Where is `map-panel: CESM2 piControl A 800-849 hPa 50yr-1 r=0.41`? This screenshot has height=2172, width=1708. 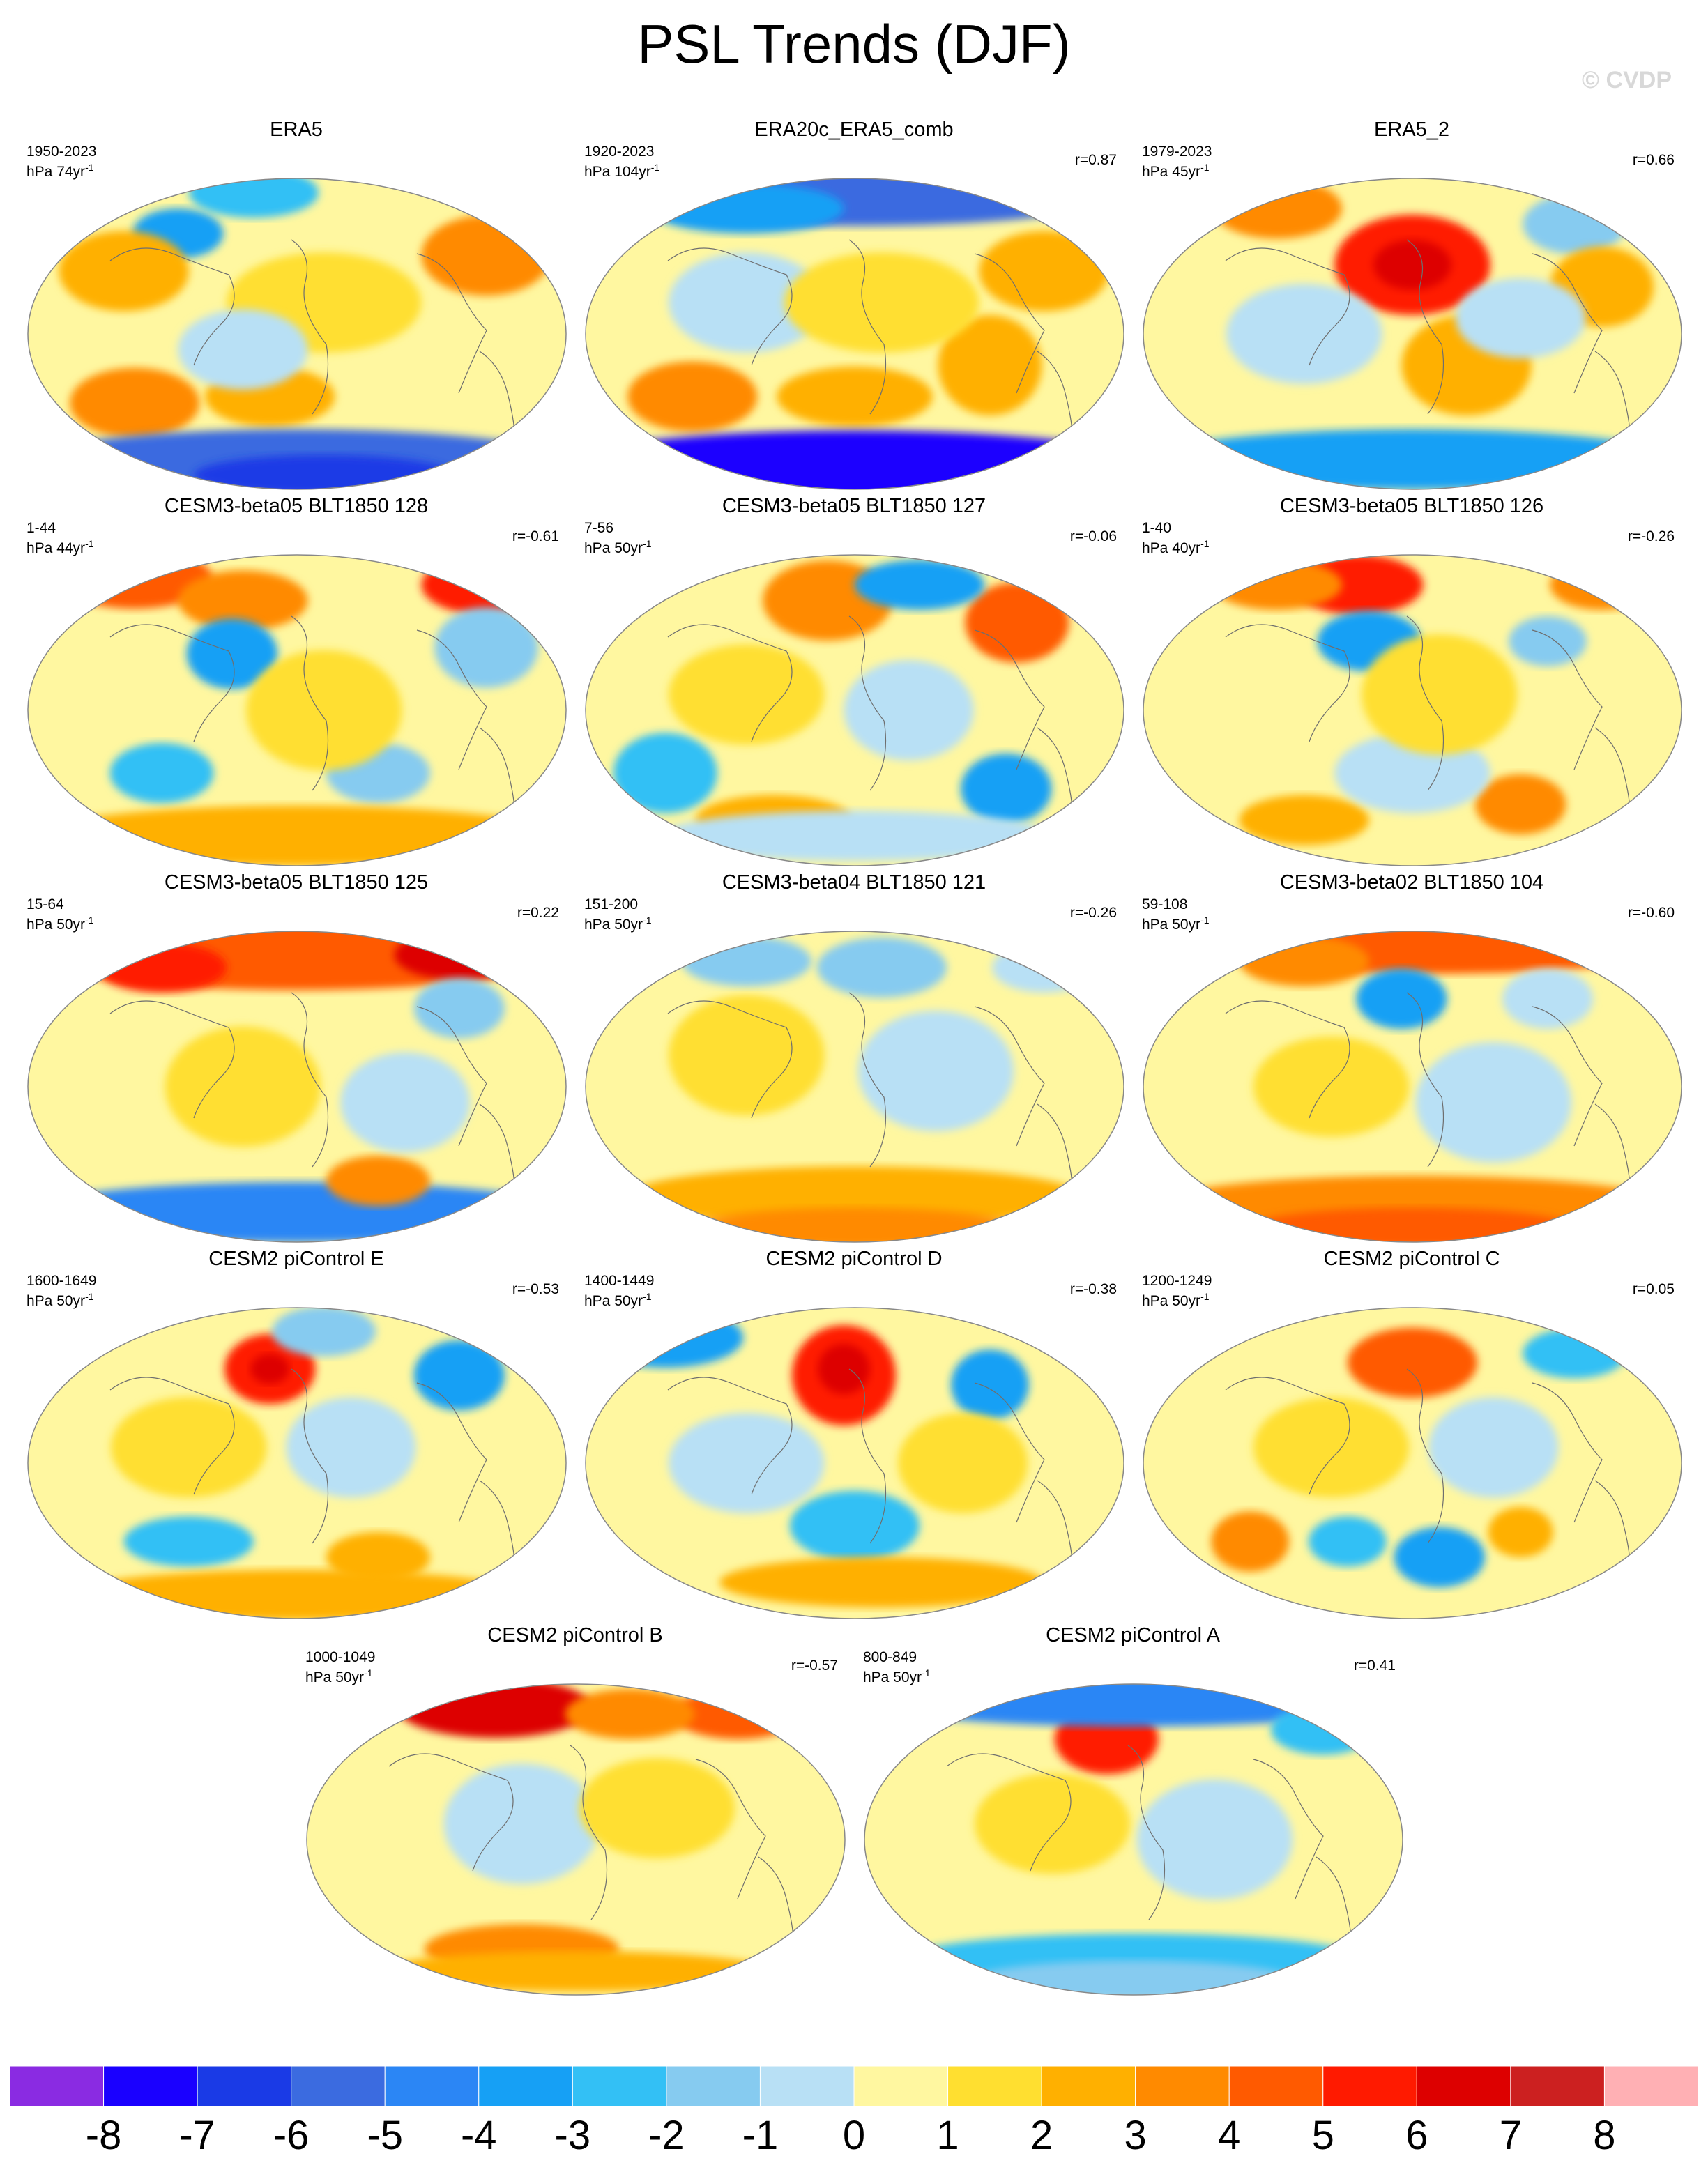
map-panel: CESM2 piControl A 800-849 hPa 50yr-1 r=0.41 is located at coordinates (1132, 1812).